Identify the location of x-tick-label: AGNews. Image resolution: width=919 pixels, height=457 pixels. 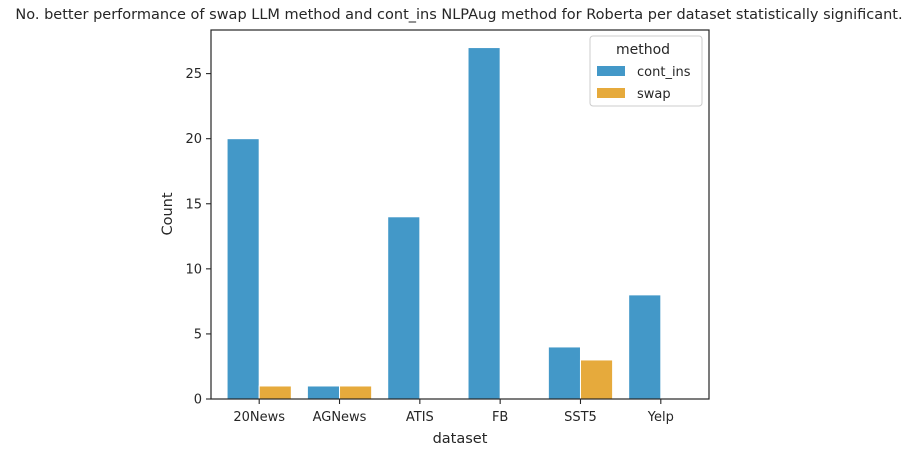
(340, 417).